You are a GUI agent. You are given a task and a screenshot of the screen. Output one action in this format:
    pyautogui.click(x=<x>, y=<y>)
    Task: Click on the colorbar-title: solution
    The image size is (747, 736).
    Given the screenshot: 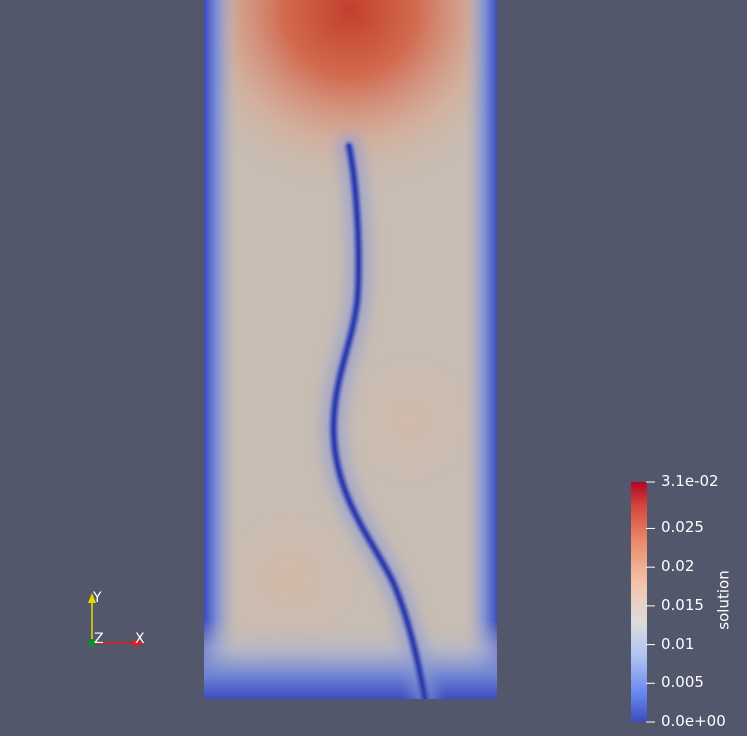 What is the action you would take?
    pyautogui.click(x=723, y=600)
    